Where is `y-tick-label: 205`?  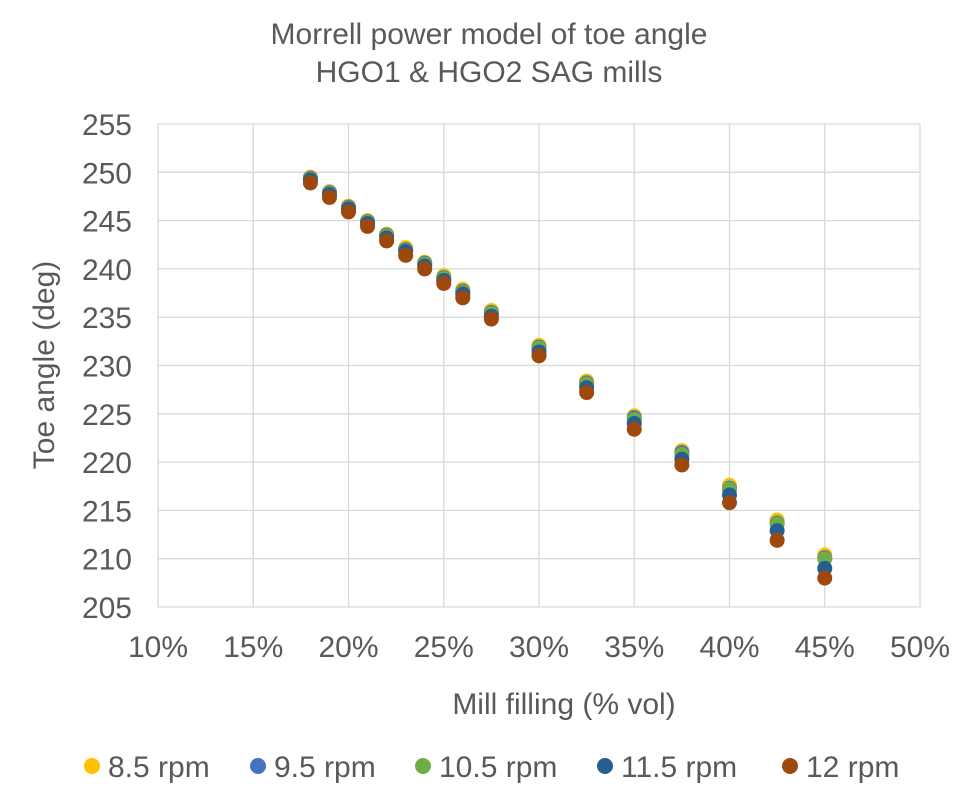 y-tick-label: 205 is located at coordinates (107, 608).